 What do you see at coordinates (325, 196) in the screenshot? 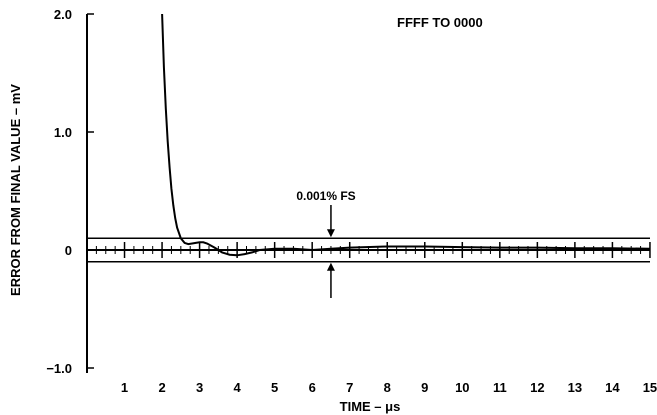
I see `annotation-label: 0.001% FS` at bounding box center [325, 196].